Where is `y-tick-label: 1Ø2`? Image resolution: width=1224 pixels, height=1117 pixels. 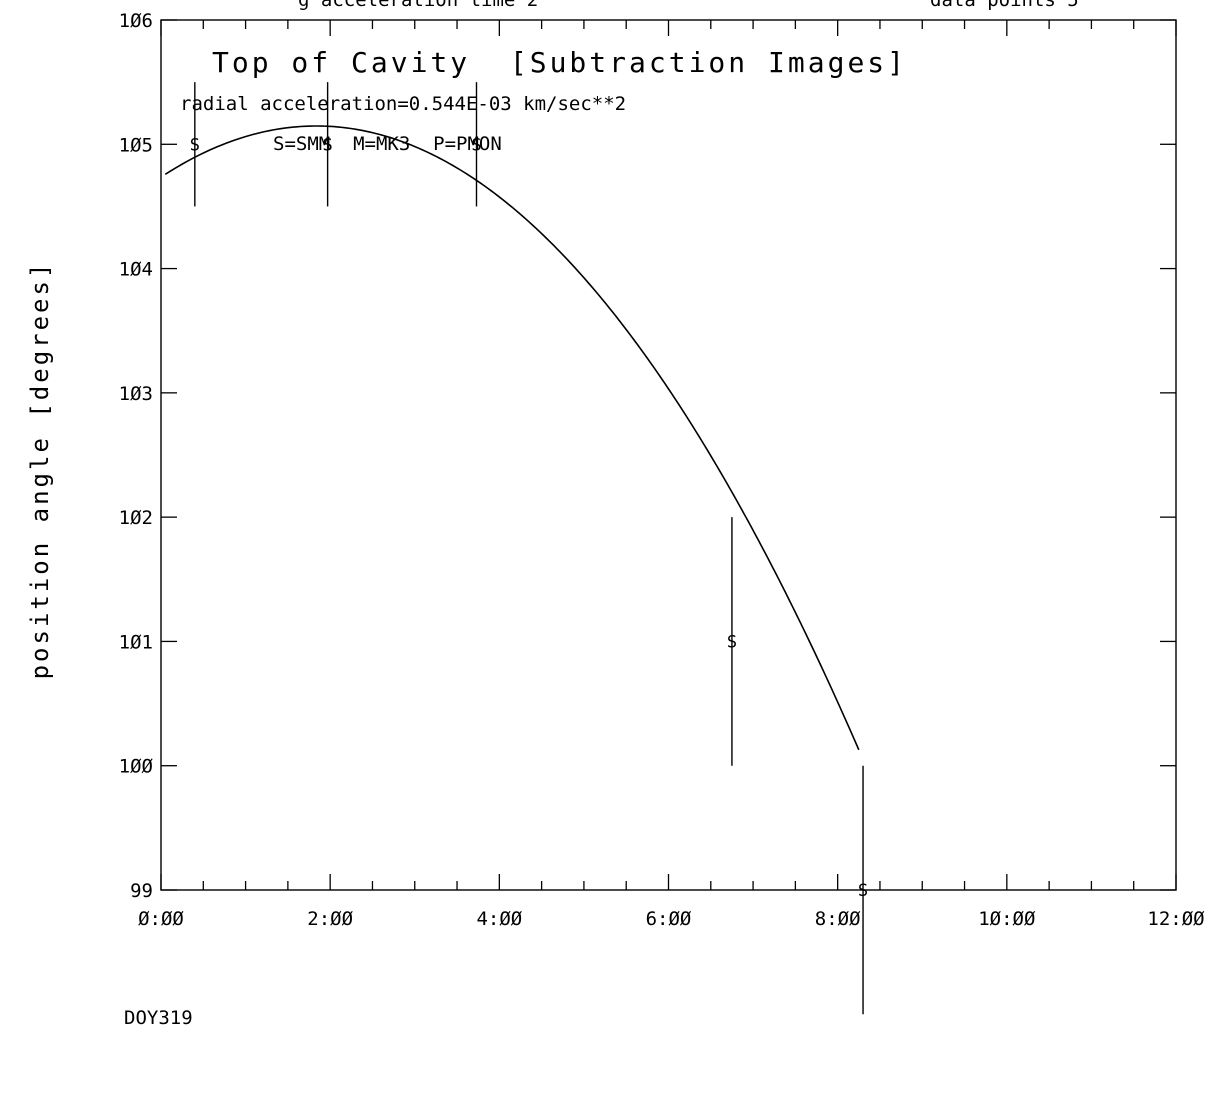
y-tick-label: 1Ø2 is located at coordinates (136, 518).